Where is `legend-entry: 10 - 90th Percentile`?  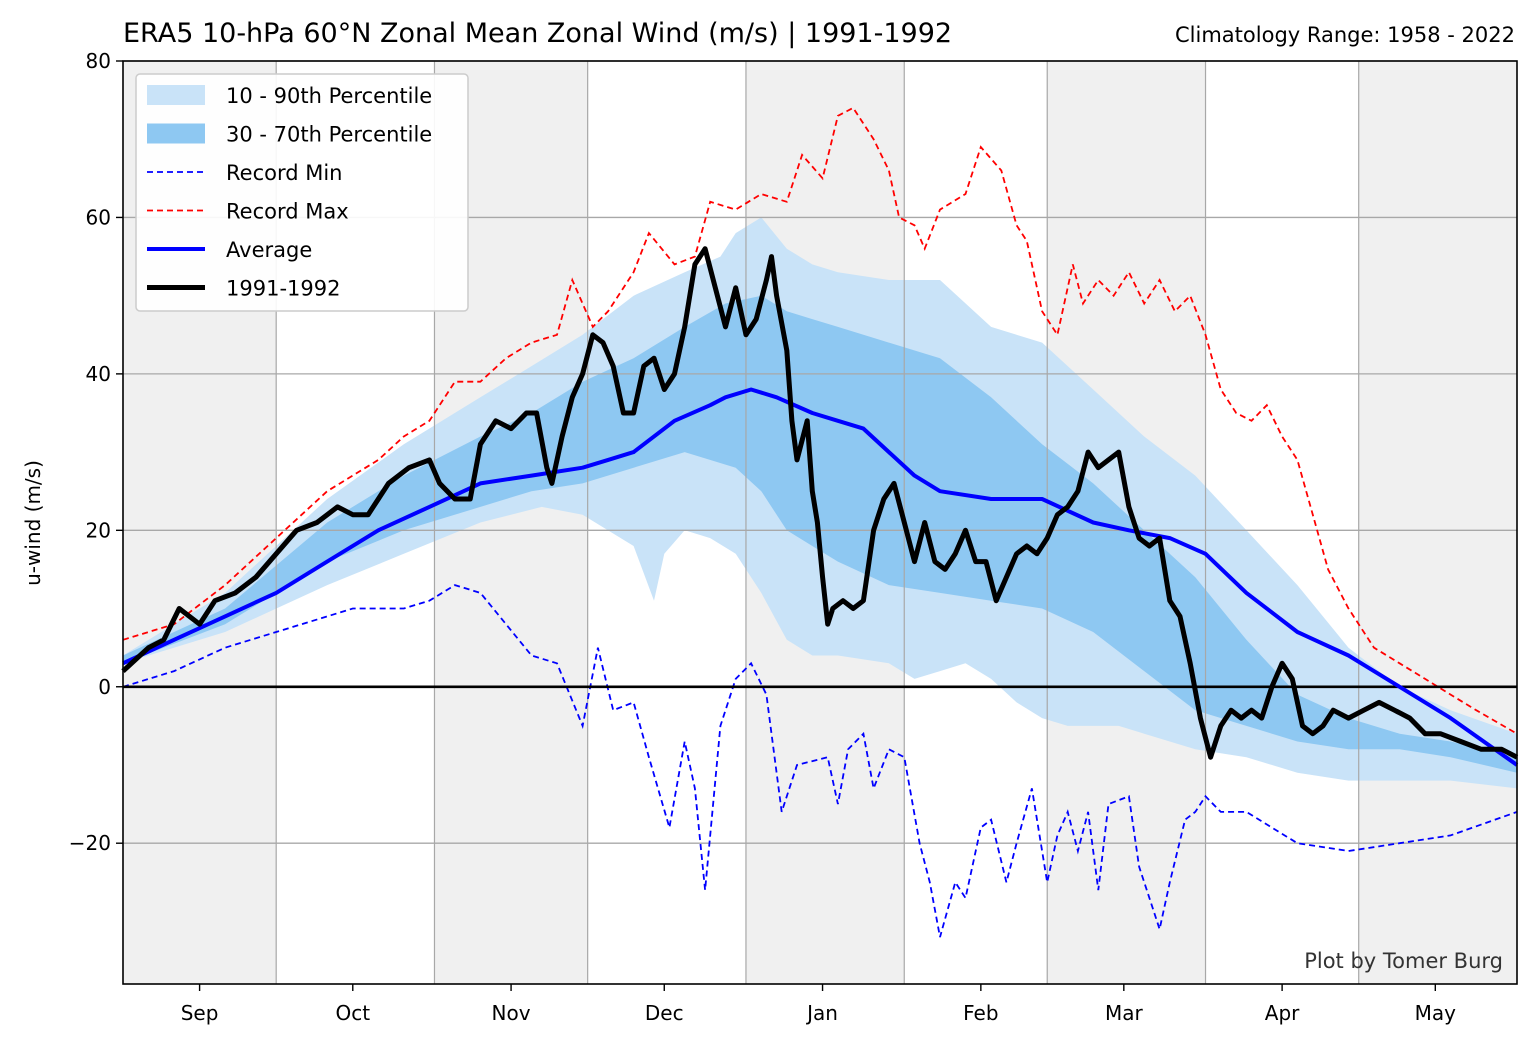
legend-entry: 10 - 90th Percentile is located at coordinates (289, 96).